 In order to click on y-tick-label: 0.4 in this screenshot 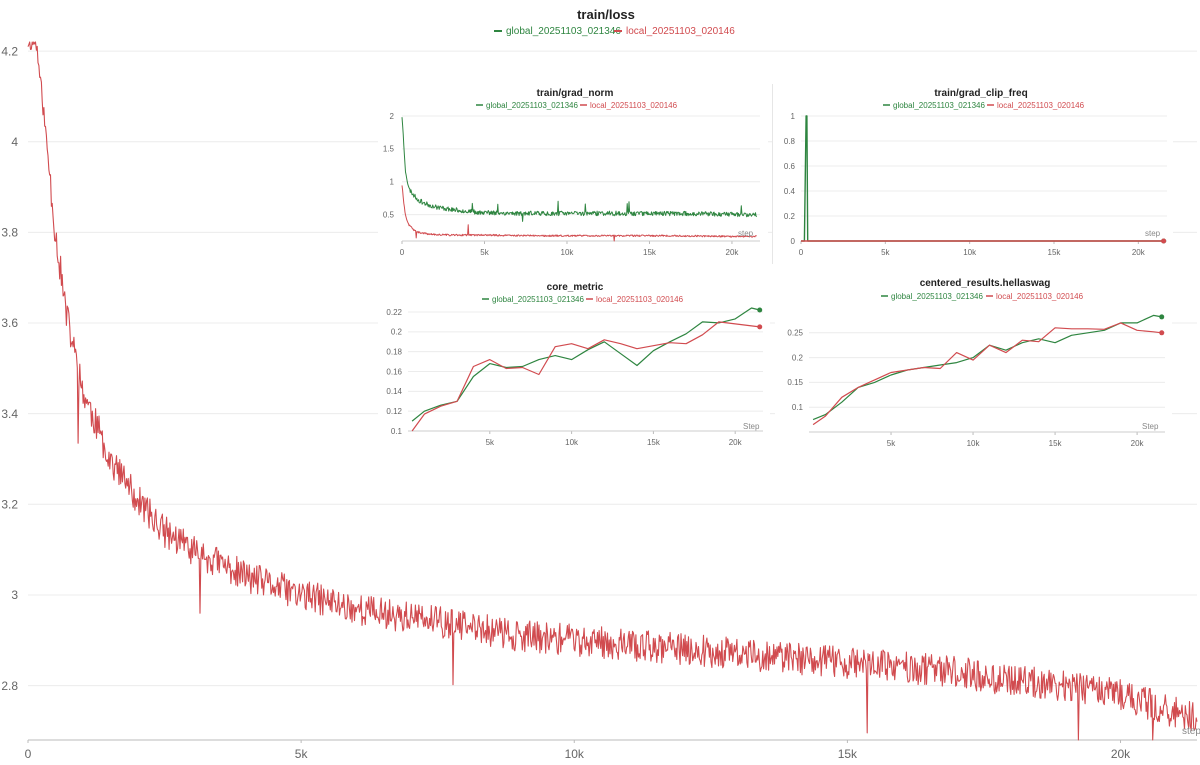, I will do `click(790, 191)`.